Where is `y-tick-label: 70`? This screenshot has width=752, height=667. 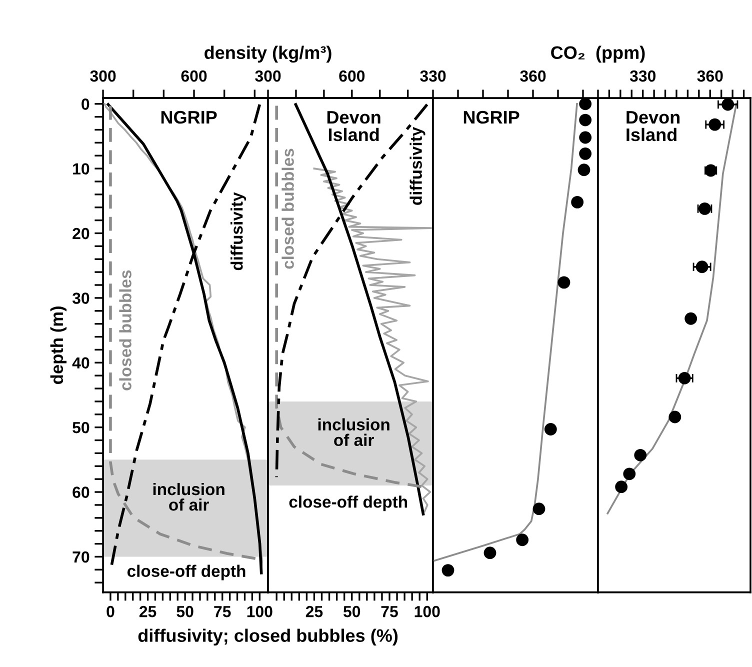 y-tick-label: 70 is located at coordinates (81, 557).